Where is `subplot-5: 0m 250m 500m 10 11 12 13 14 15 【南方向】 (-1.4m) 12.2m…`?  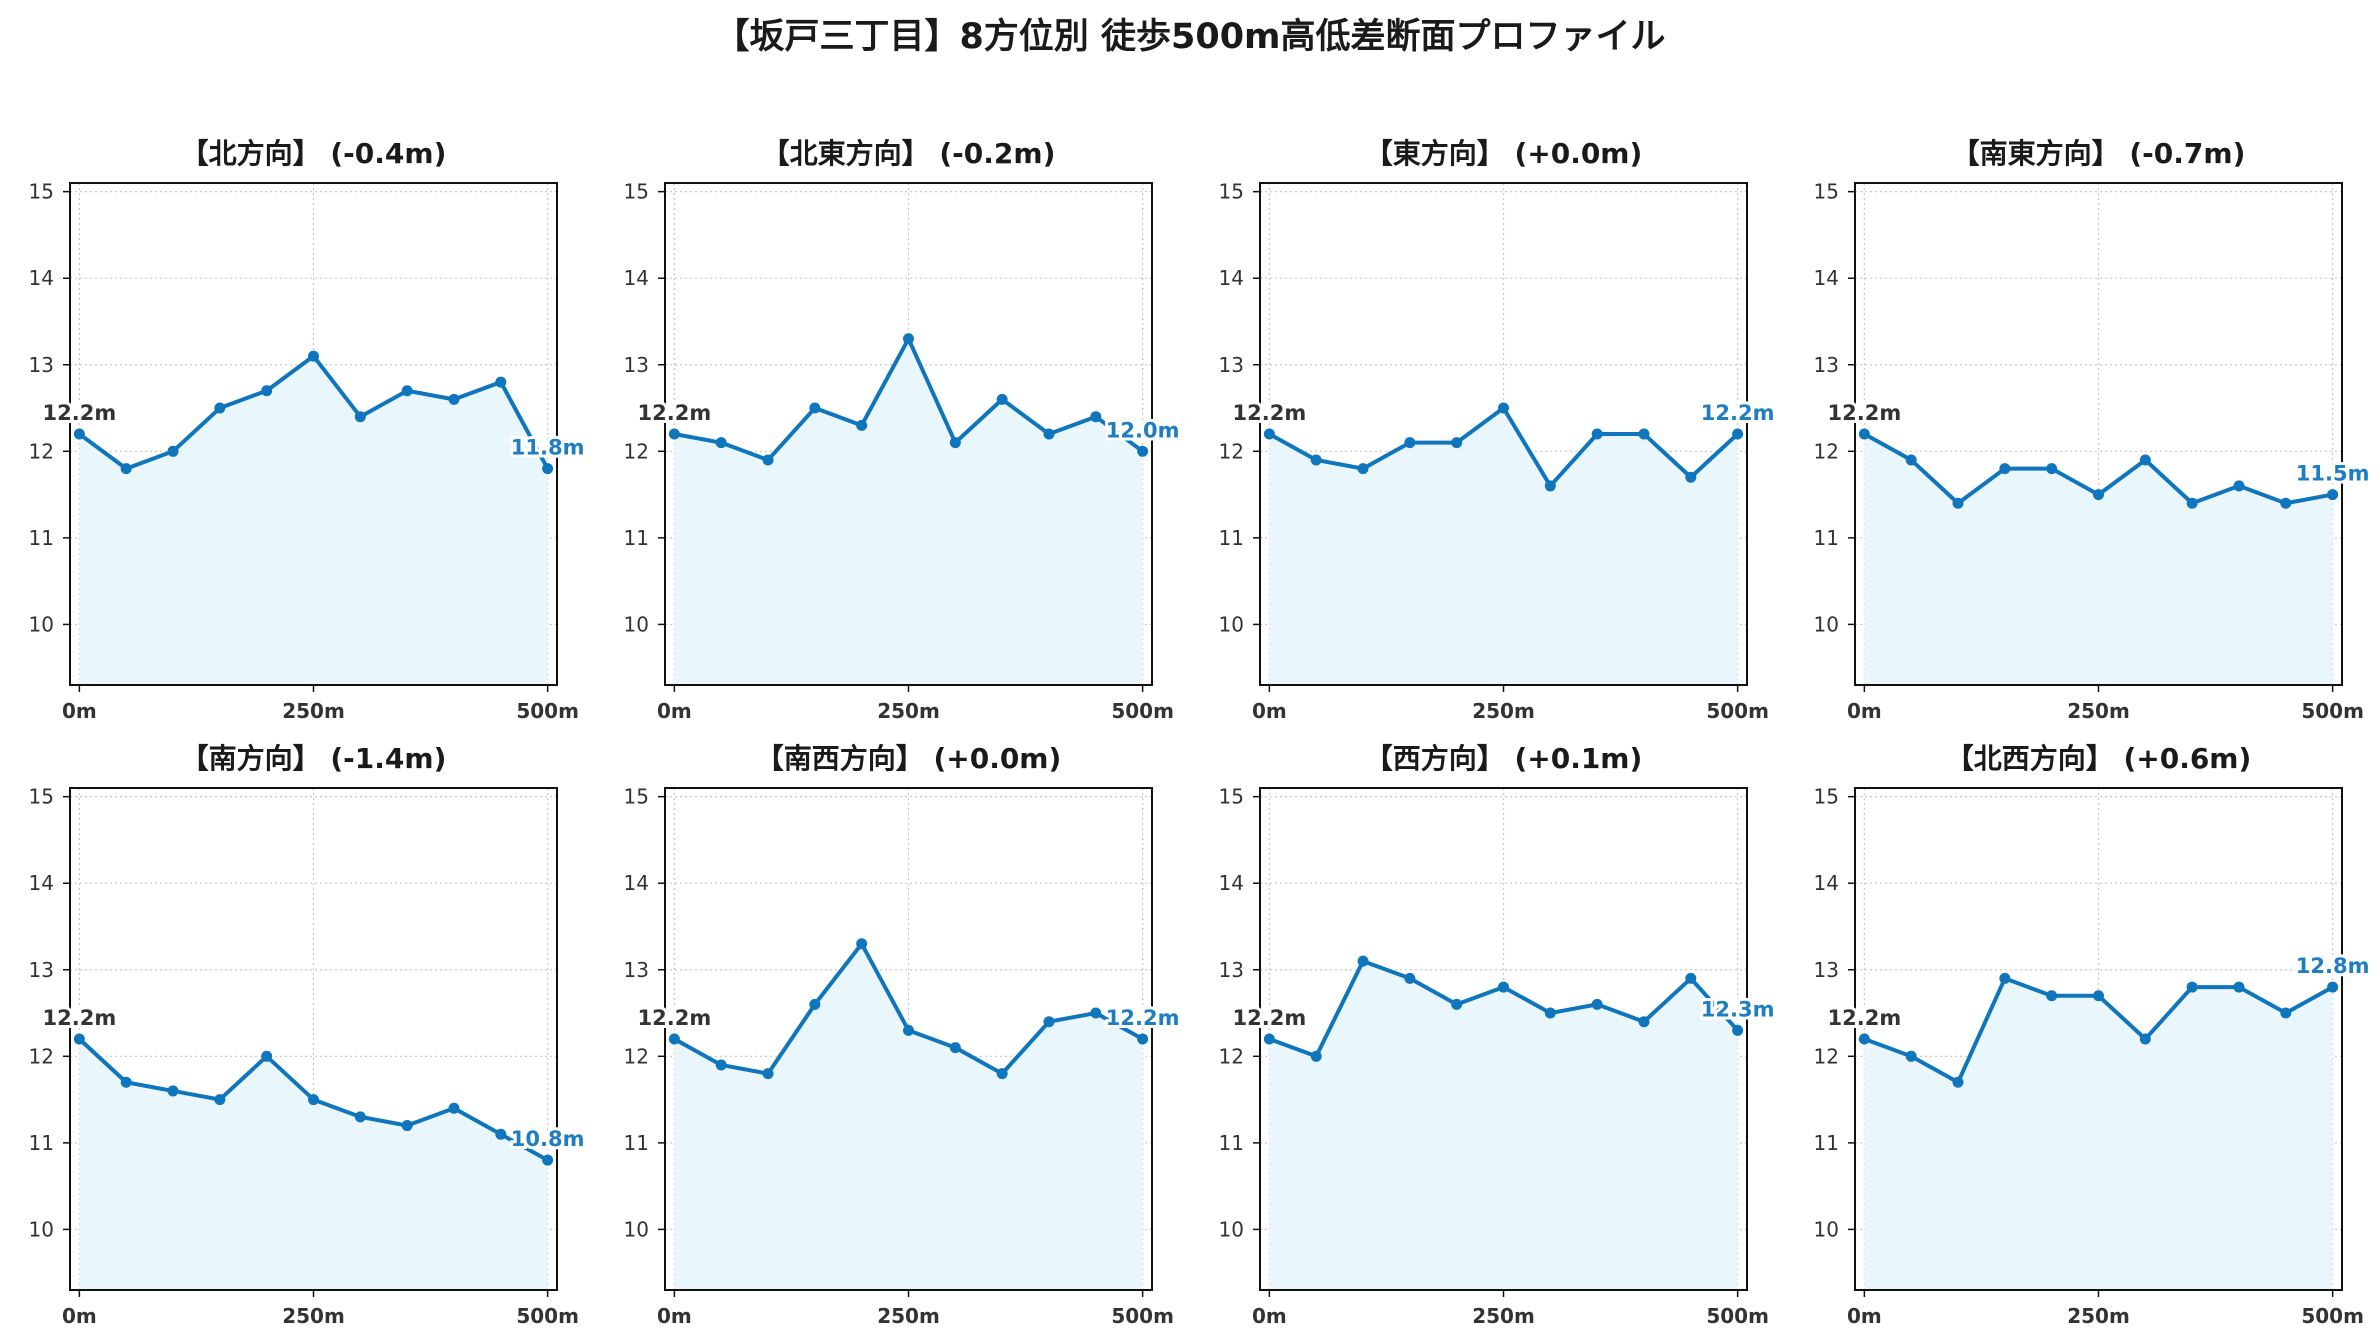 subplot-5: 0m 250m 500m 10 11 12 13 14 15 【南方向】 (-1.4m) 12.2m… is located at coordinates (308, 1035).